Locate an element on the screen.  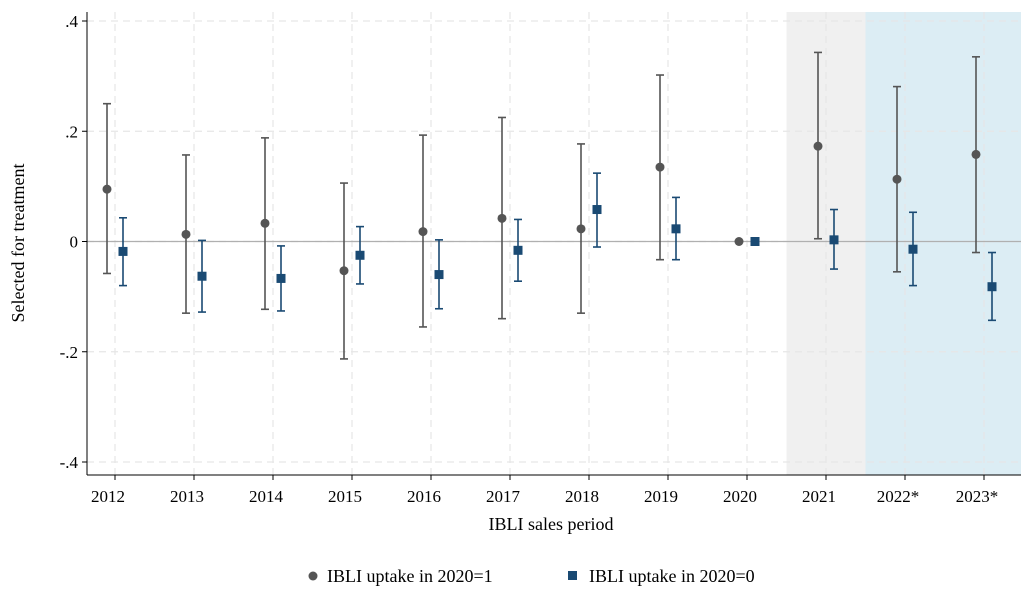
x-axis-title: IBLI sales period is located at coordinates (551, 524).